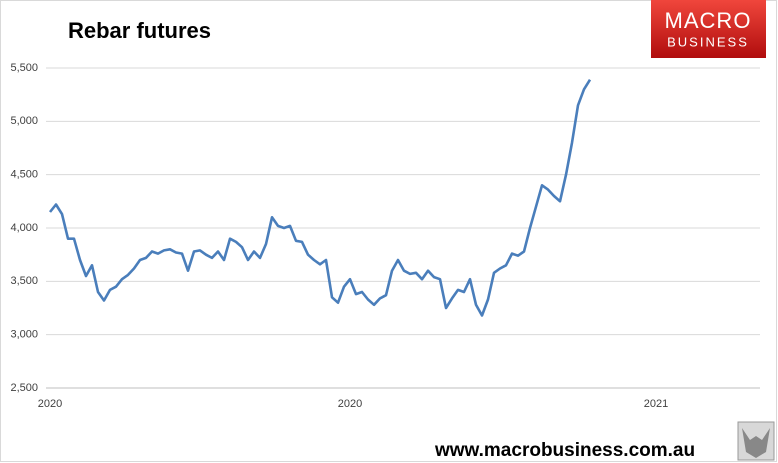 The height and width of the screenshot is (463, 778). What do you see at coordinates (708, 41) in the screenshot?
I see `logo-subtext: BUSINESS` at bounding box center [708, 41].